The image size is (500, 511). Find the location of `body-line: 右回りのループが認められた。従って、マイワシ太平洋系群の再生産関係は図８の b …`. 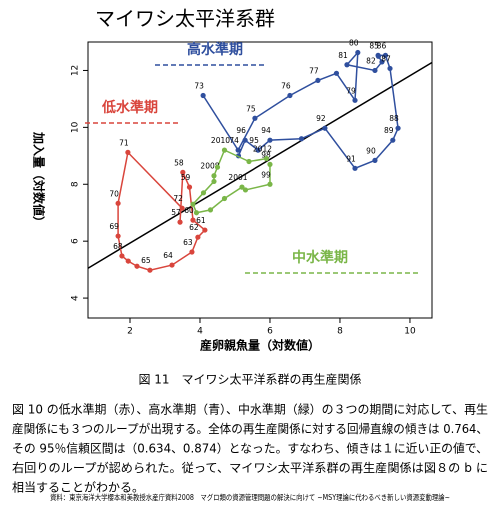

body-line: 右回りのループが認められた。従って、マイワシ太平洋系群の再生産関係は図８の b … is located at coordinates (250, 467).